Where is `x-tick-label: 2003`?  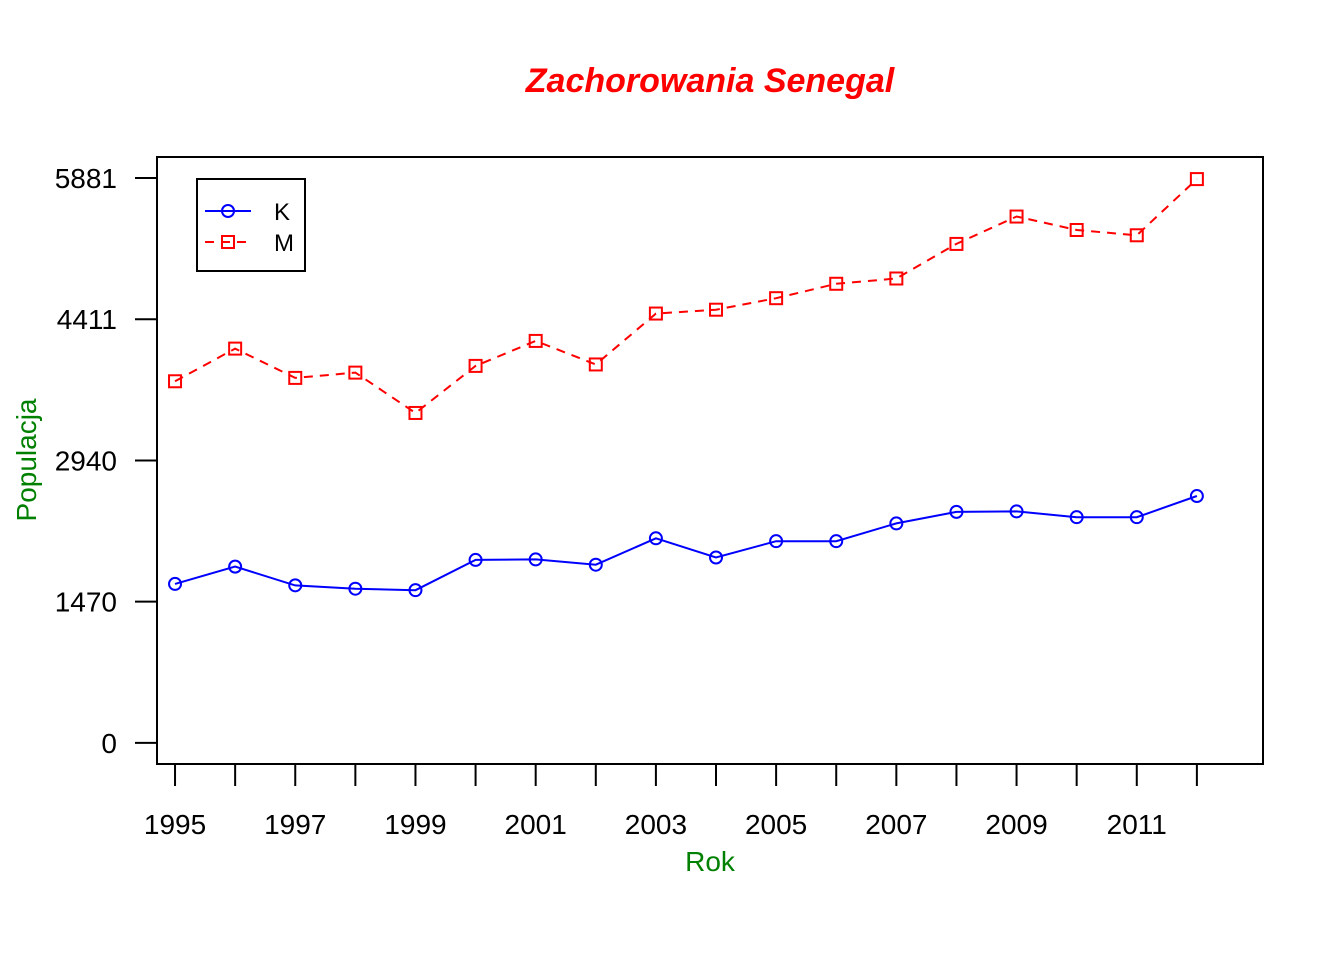
x-tick-label: 2003 is located at coordinates (656, 824).